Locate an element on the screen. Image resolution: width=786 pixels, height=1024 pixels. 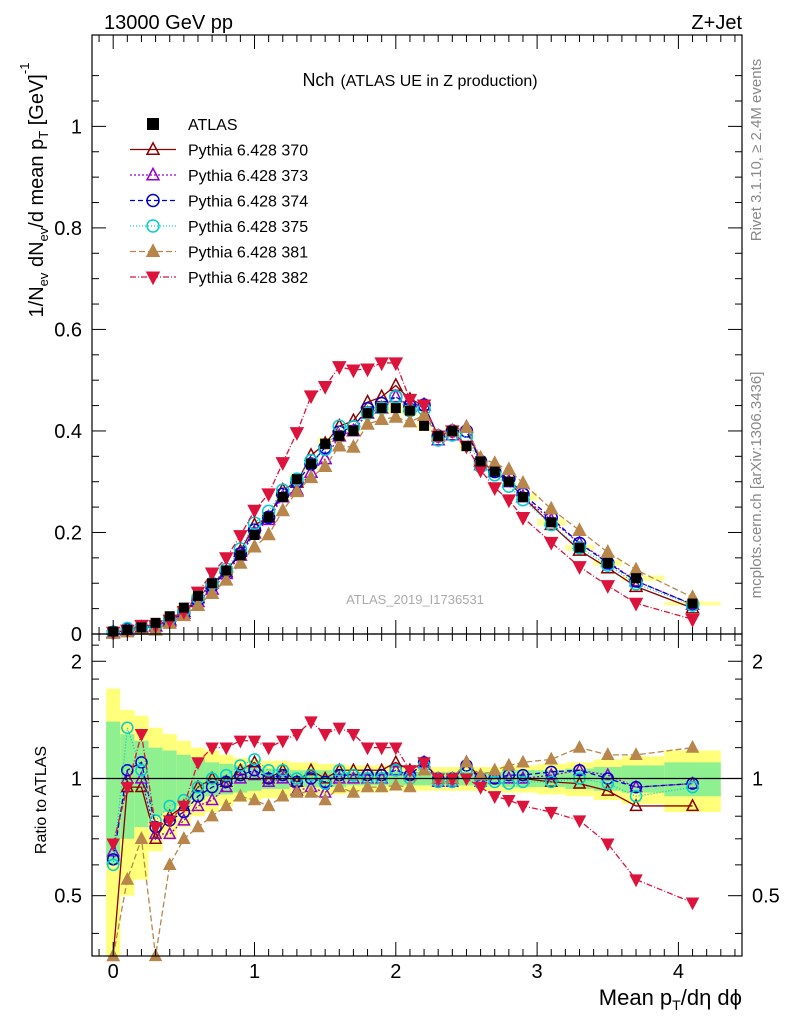
legend-marker-data is located at coordinates (153, 124).